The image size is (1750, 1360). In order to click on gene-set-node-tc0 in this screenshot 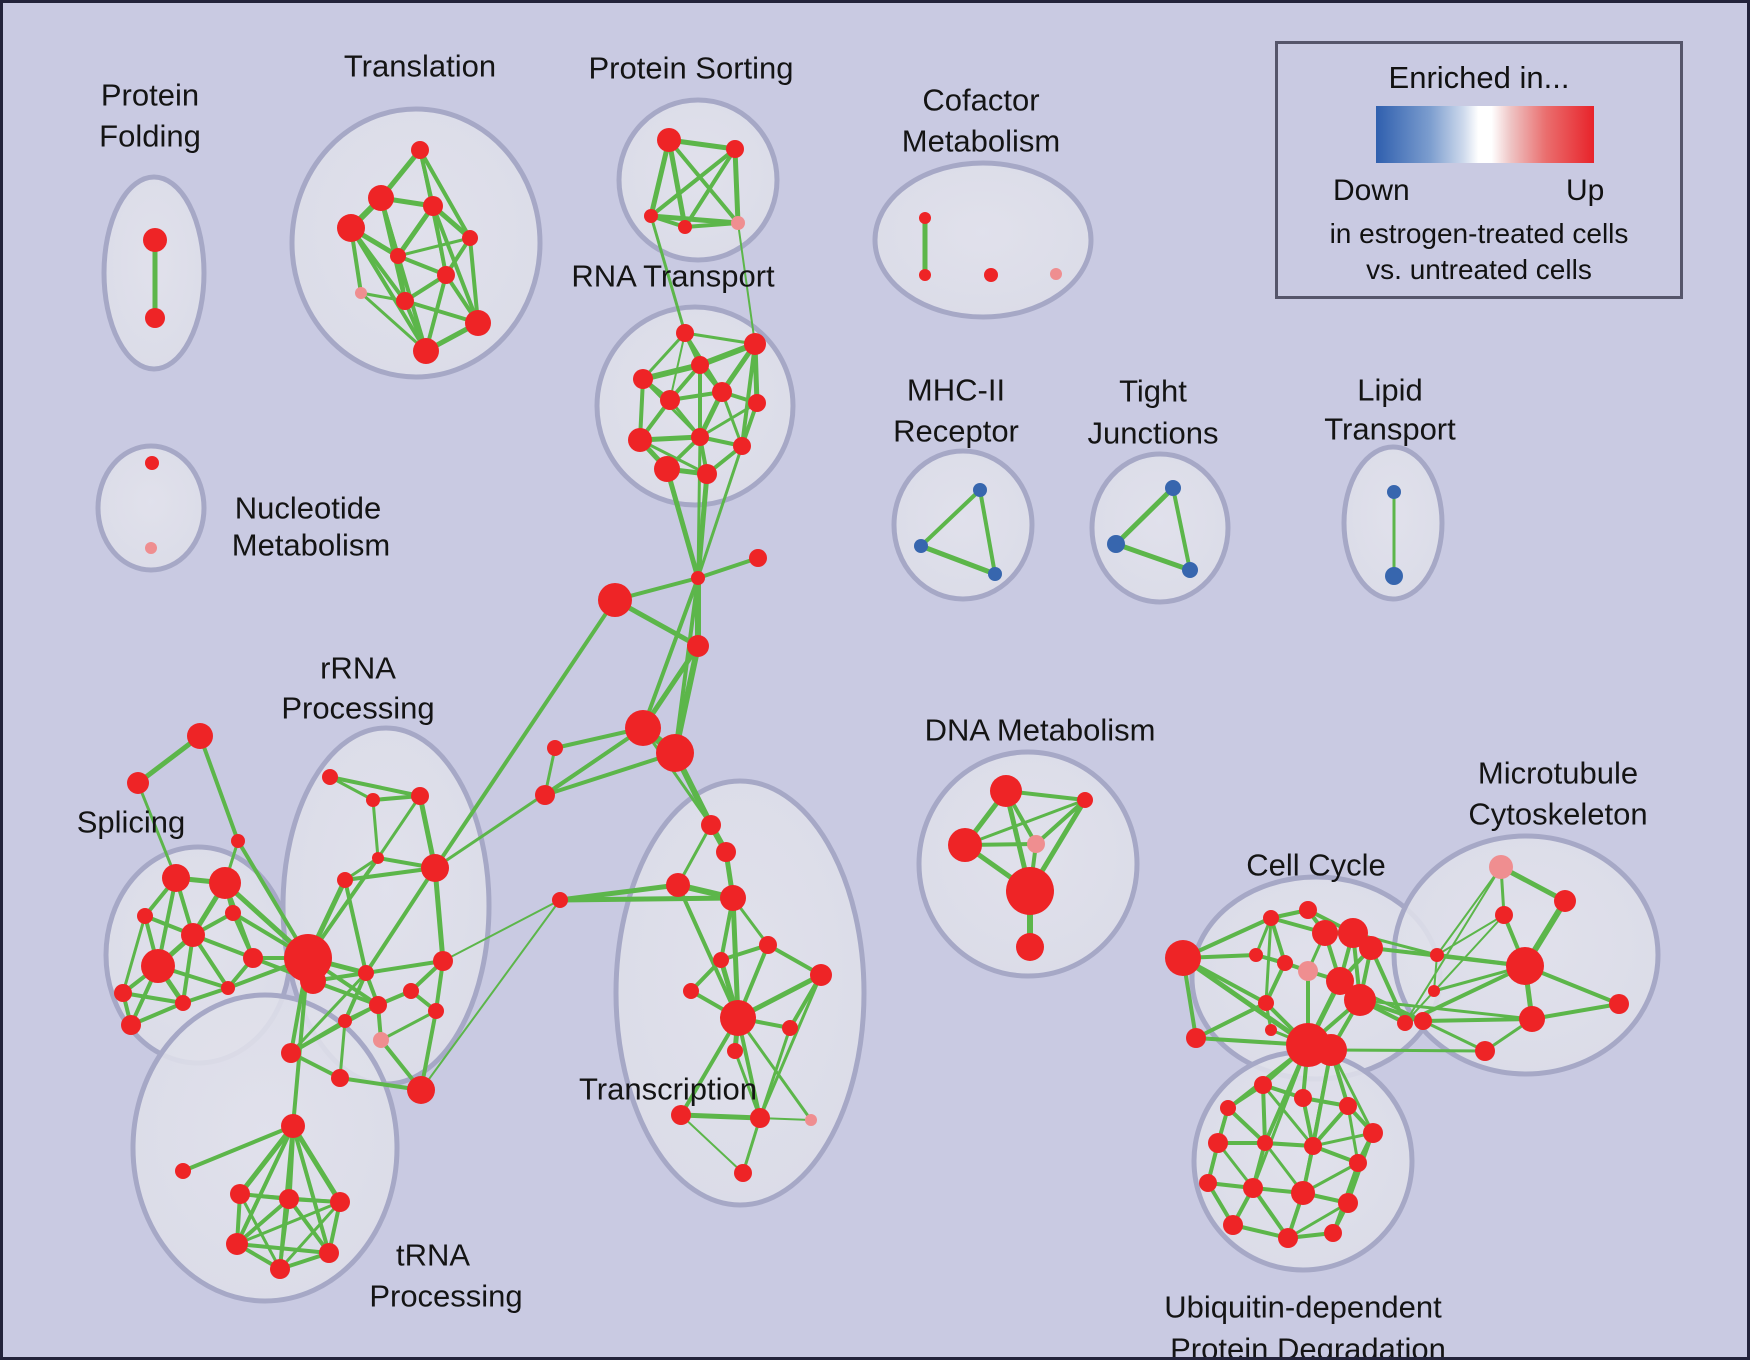, I will do `click(711, 825)`.